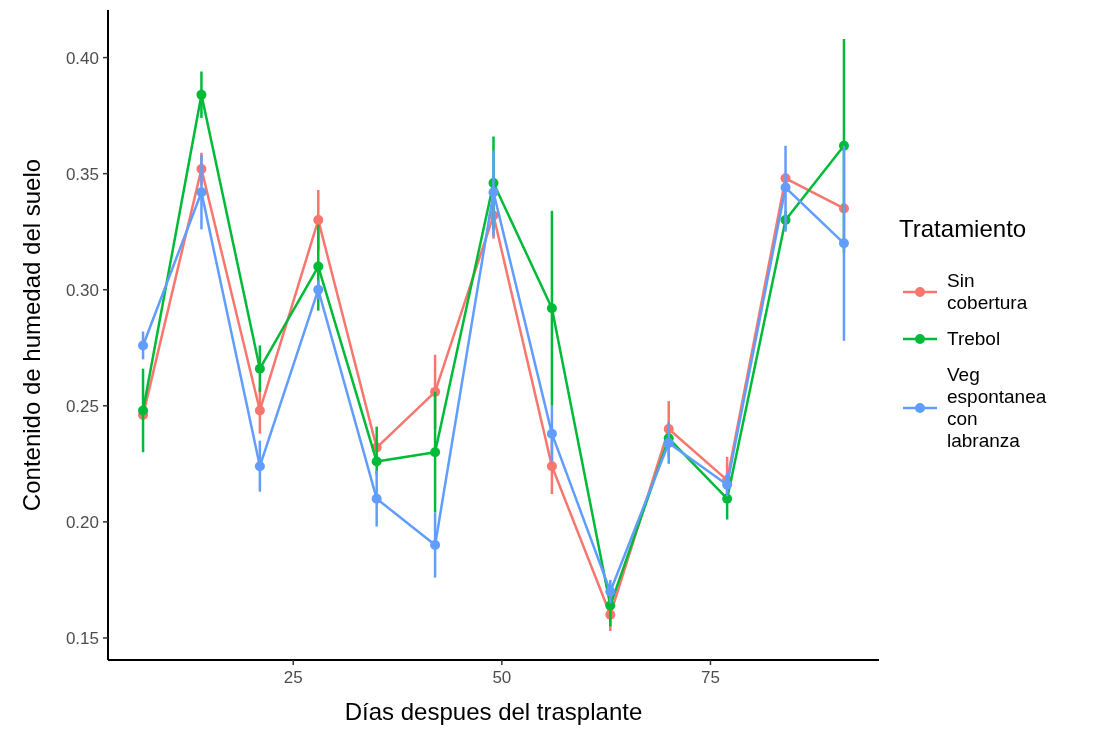 This screenshot has width=1109, height=736. I want to click on y-tick-label: 0.20, so click(82, 522).